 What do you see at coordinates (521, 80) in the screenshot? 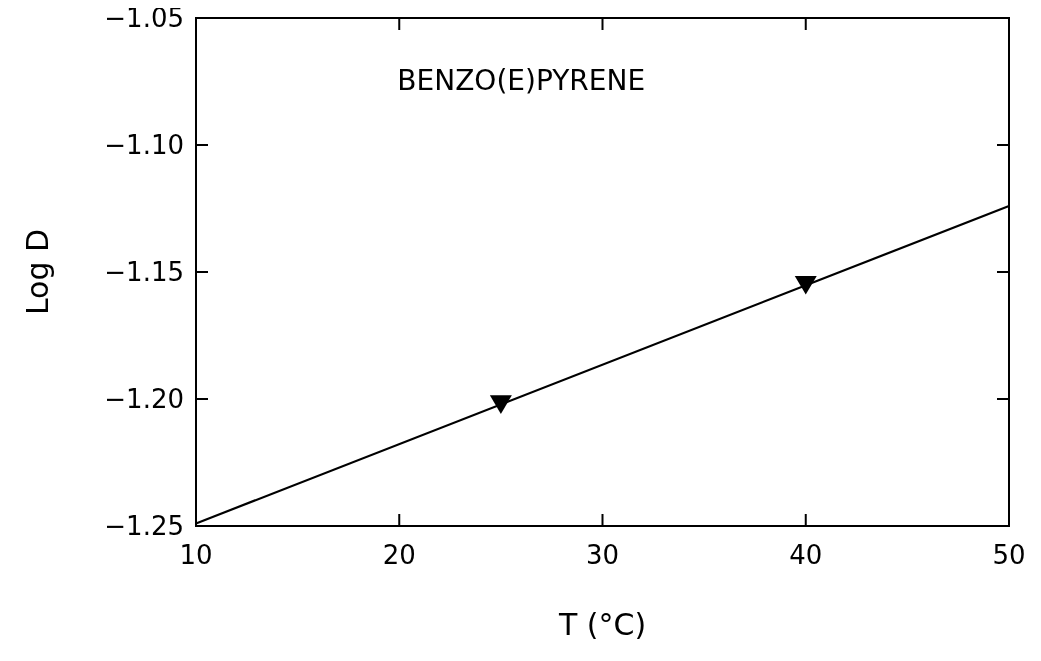
I see `text: BENZO(E)PYRENE` at bounding box center [521, 80].